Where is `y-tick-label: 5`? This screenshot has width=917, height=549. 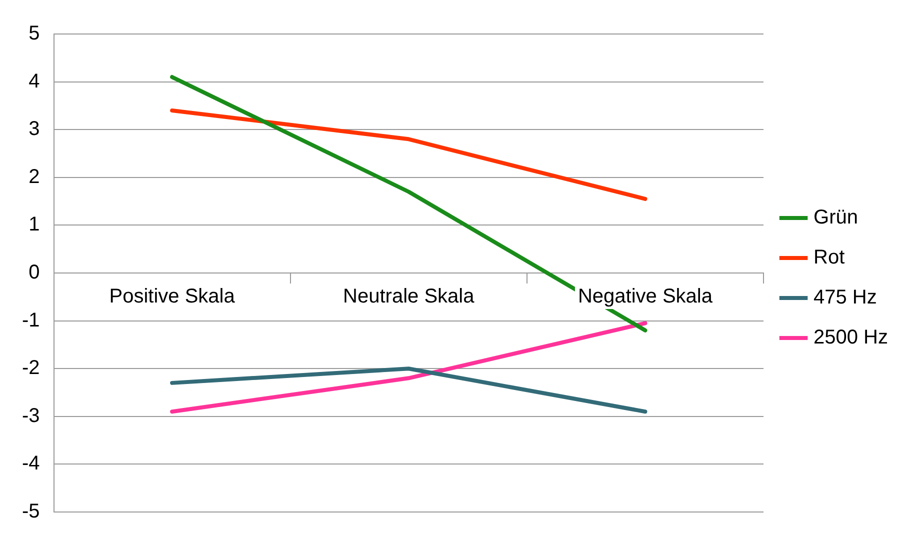
y-tick-label: 5 is located at coordinates (34, 33).